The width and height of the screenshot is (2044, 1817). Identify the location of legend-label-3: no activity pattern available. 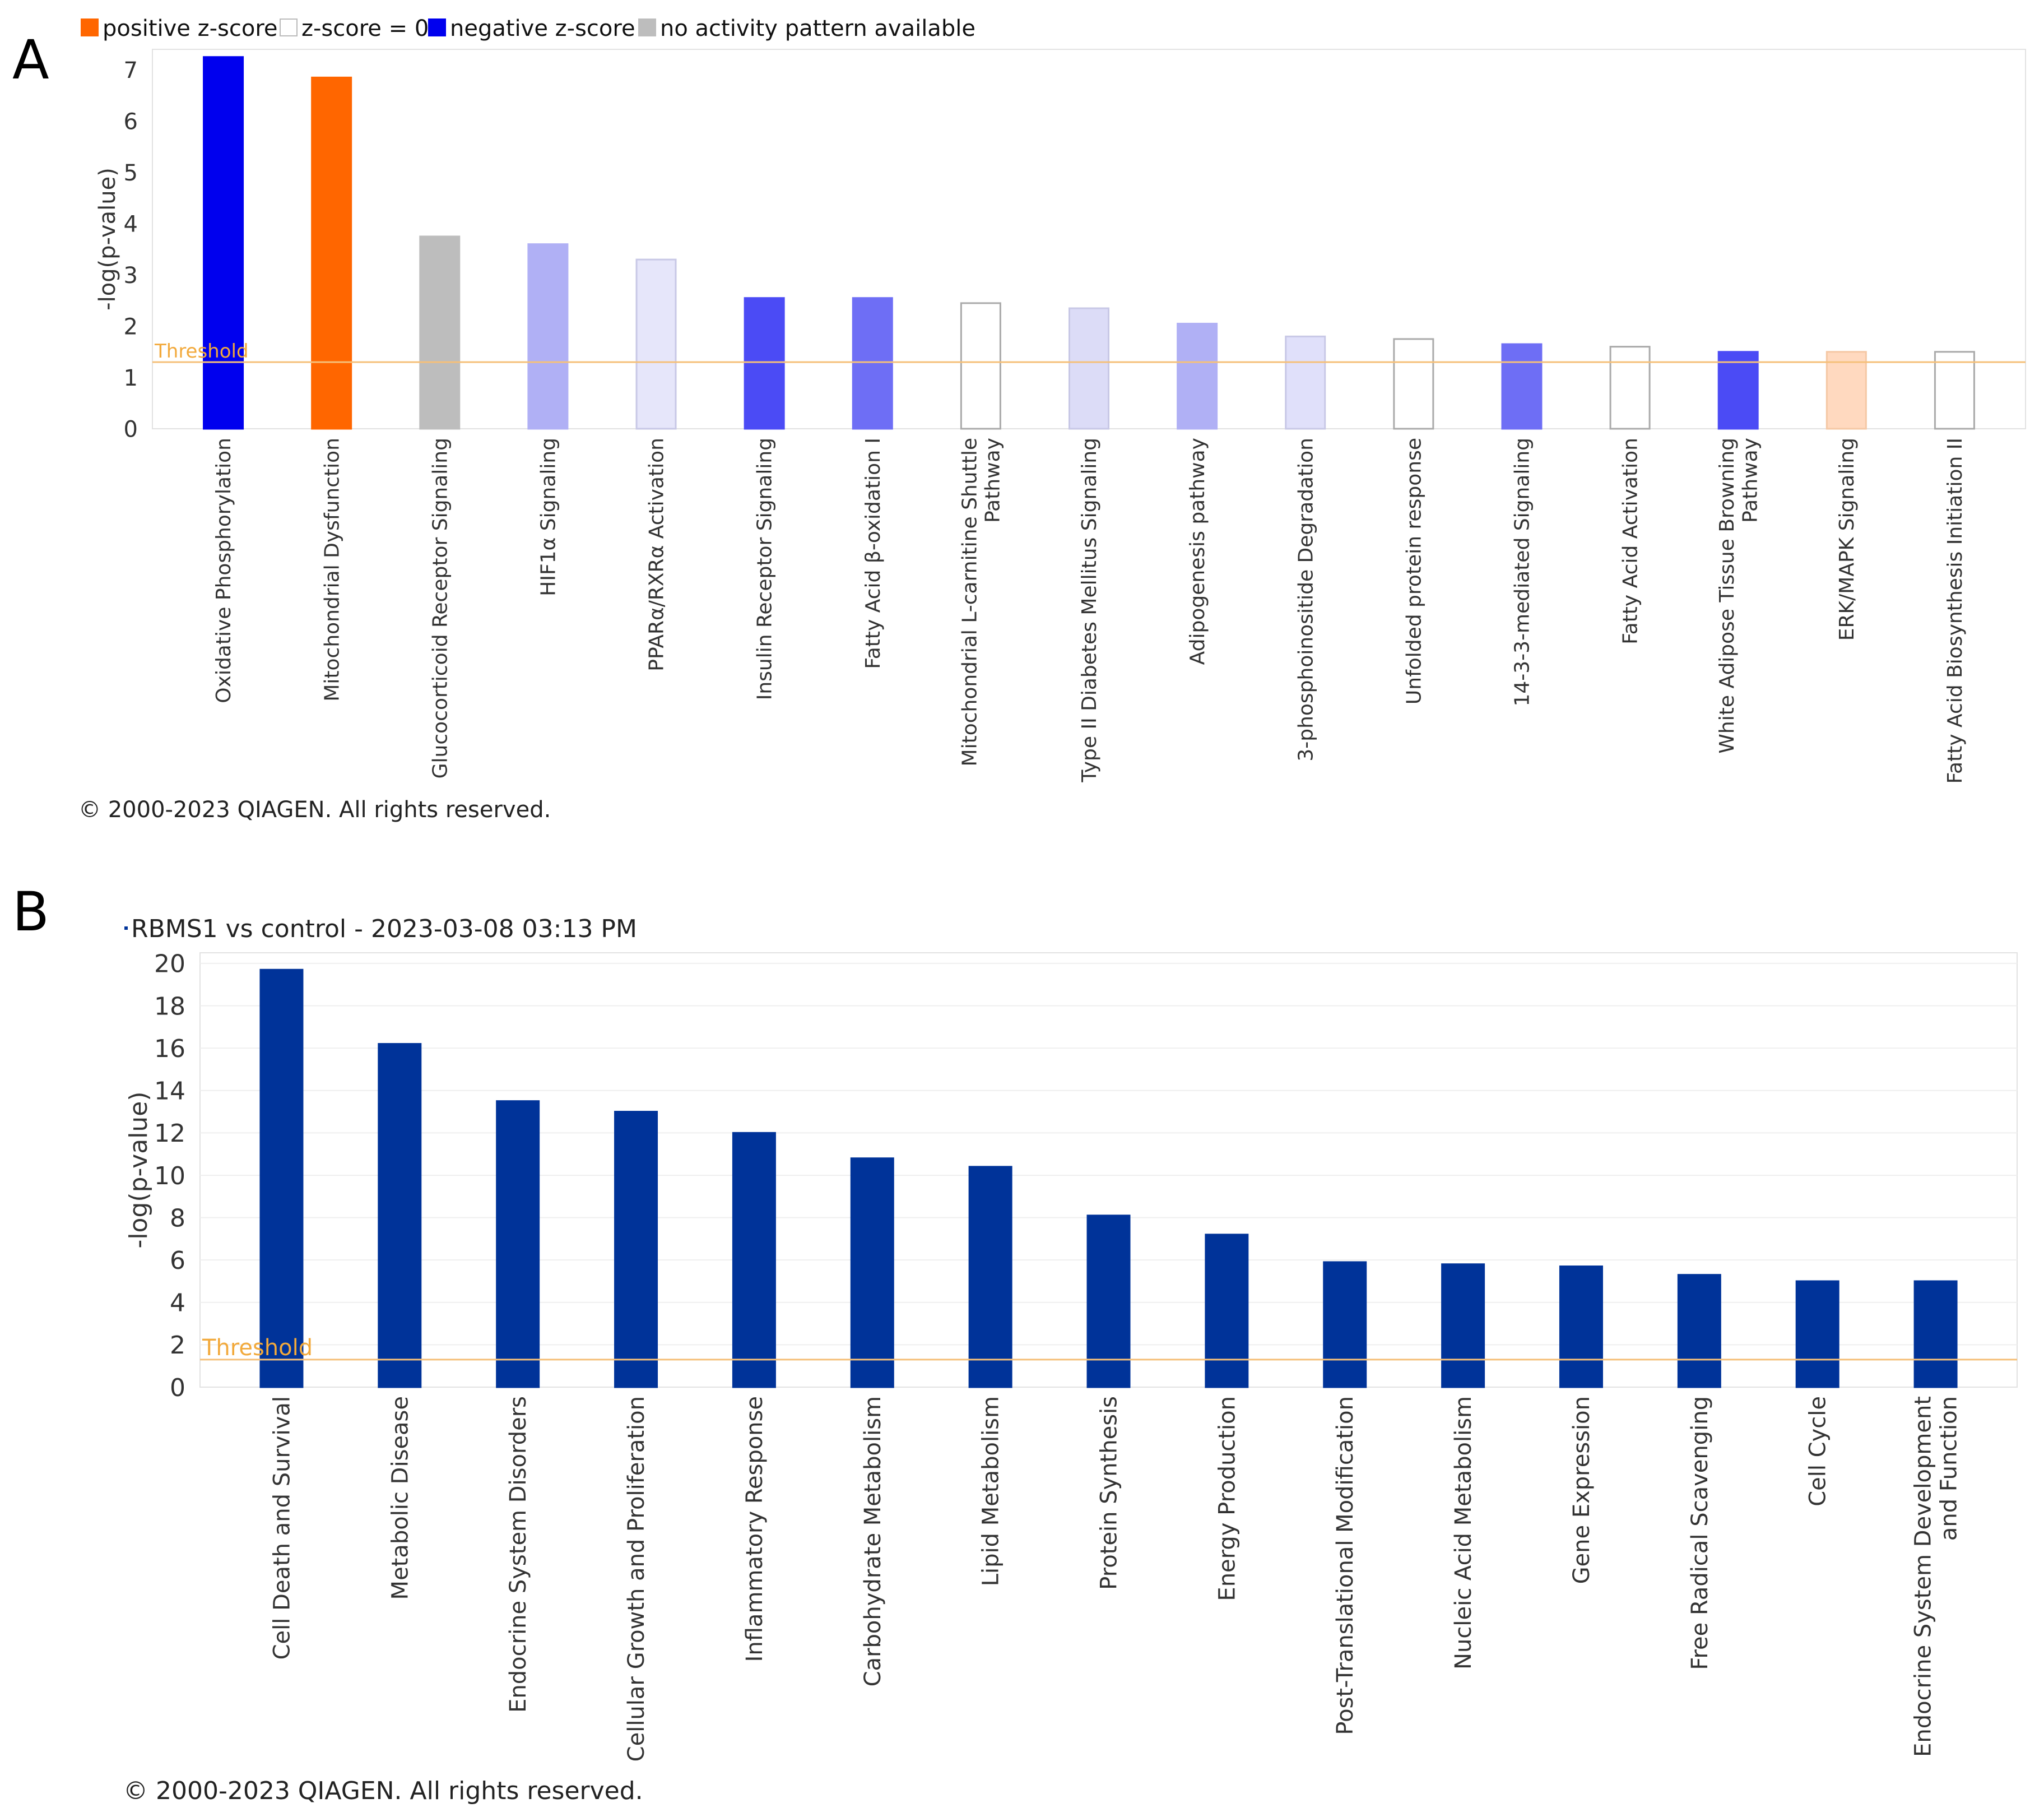
(817, 28).